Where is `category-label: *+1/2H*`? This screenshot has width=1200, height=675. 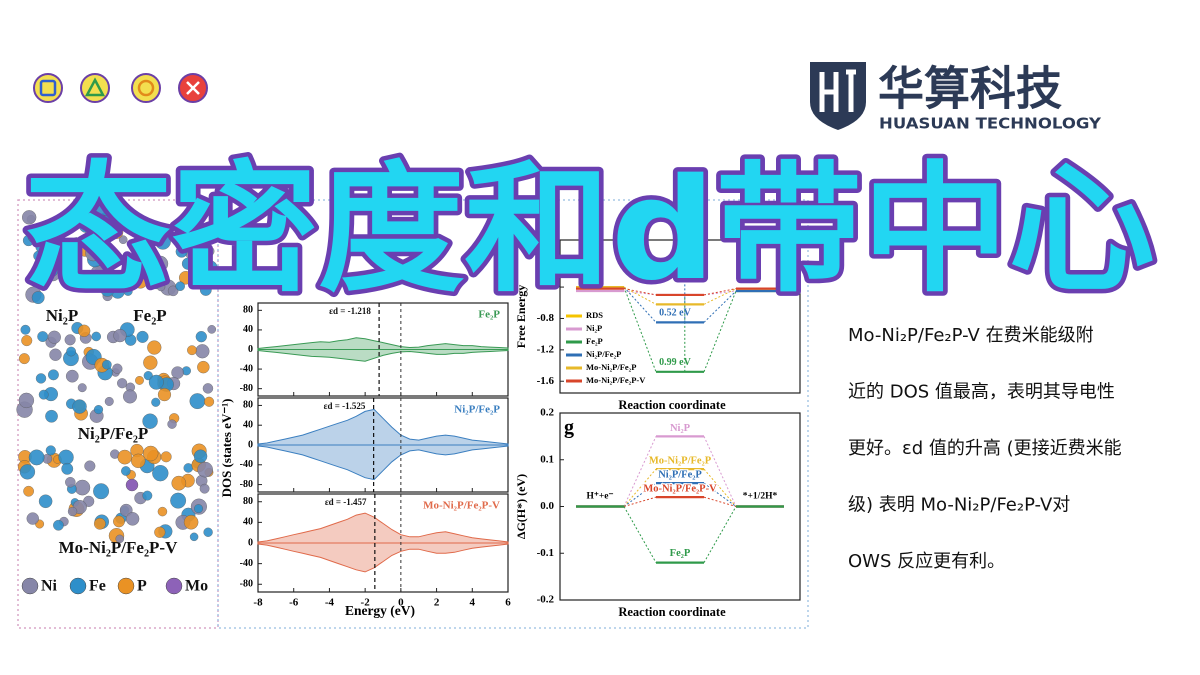
category-label: *+1/2H* is located at coordinates (760, 497).